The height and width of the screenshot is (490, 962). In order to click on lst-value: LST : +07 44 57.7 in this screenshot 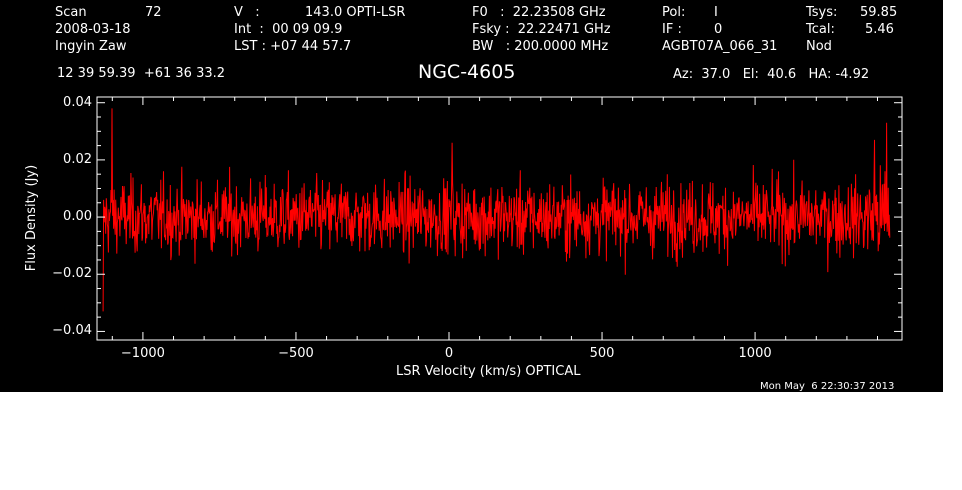, I will do `click(293, 46)`.